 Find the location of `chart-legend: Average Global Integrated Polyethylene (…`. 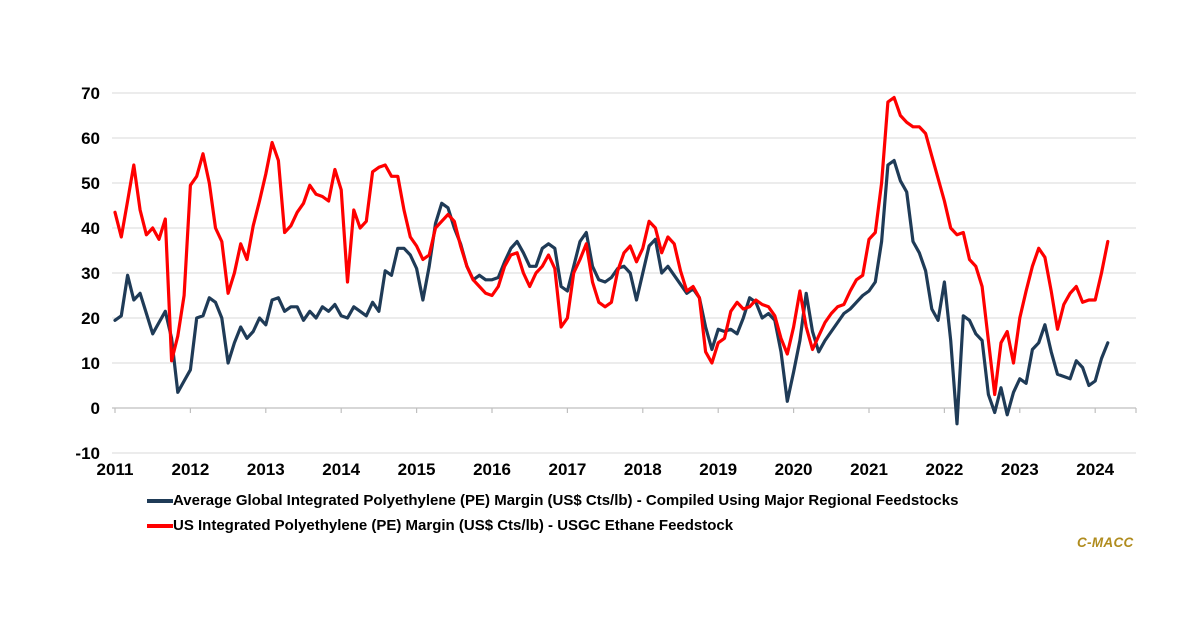

chart-legend: Average Global Integrated Polyethylene (… is located at coordinates (552, 513).